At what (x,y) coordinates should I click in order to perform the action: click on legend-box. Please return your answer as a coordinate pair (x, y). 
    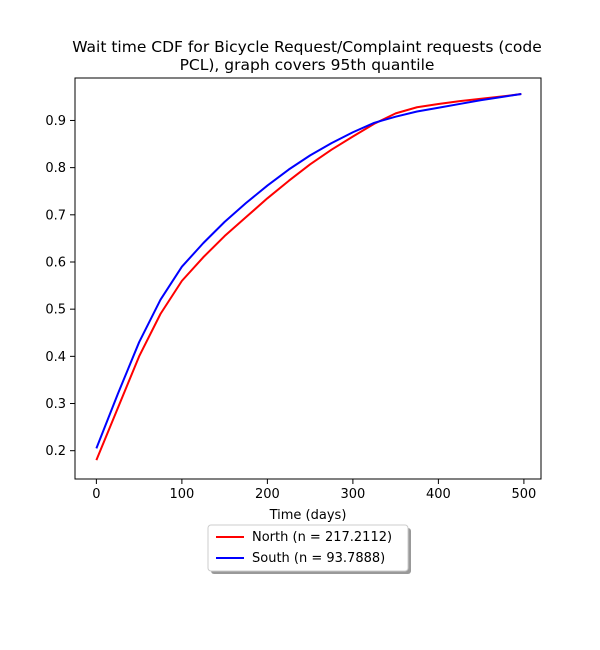
    Looking at the image, I should click on (308, 548).